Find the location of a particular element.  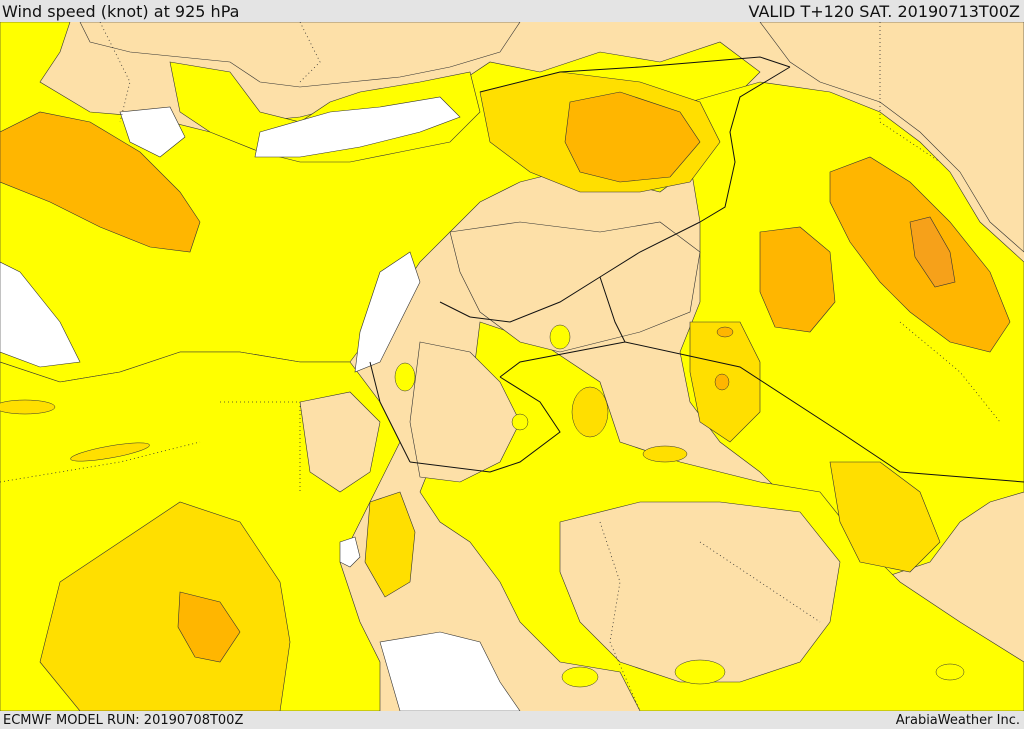

wind-core-egypt is located at coordinates (165, 606).